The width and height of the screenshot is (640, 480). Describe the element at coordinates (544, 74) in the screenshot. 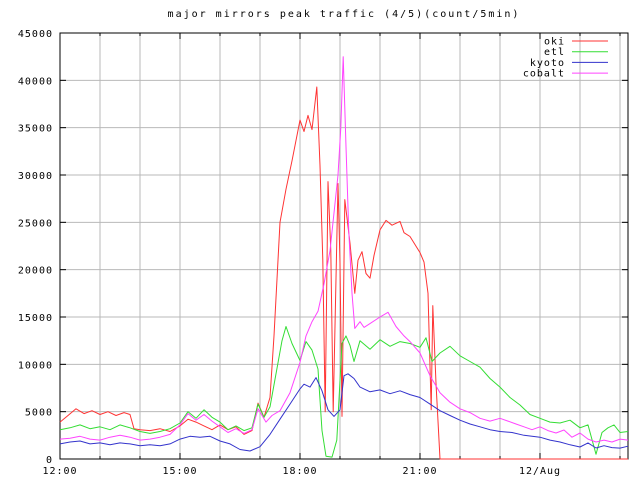

I see `legend-label-cobalt: cobalt` at that location.